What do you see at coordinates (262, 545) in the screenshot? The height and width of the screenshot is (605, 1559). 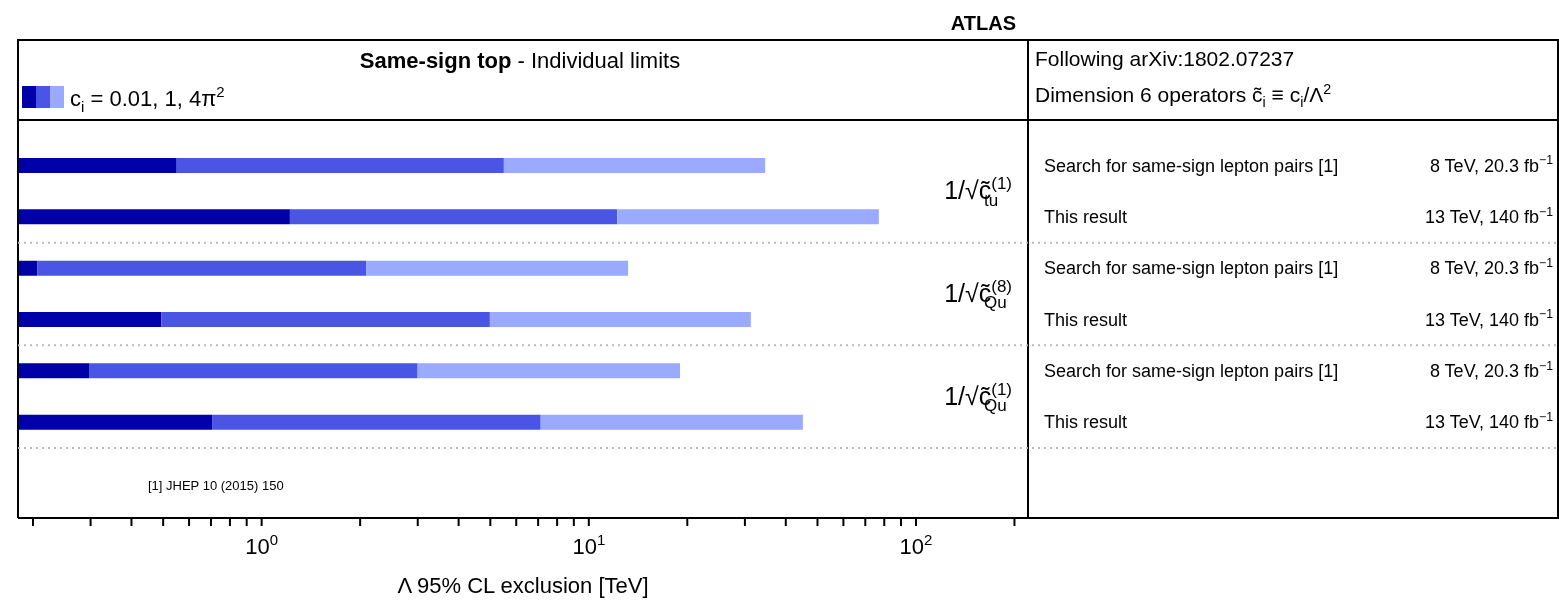 I see `x-tick-label: 10$^{0}$` at bounding box center [262, 545].